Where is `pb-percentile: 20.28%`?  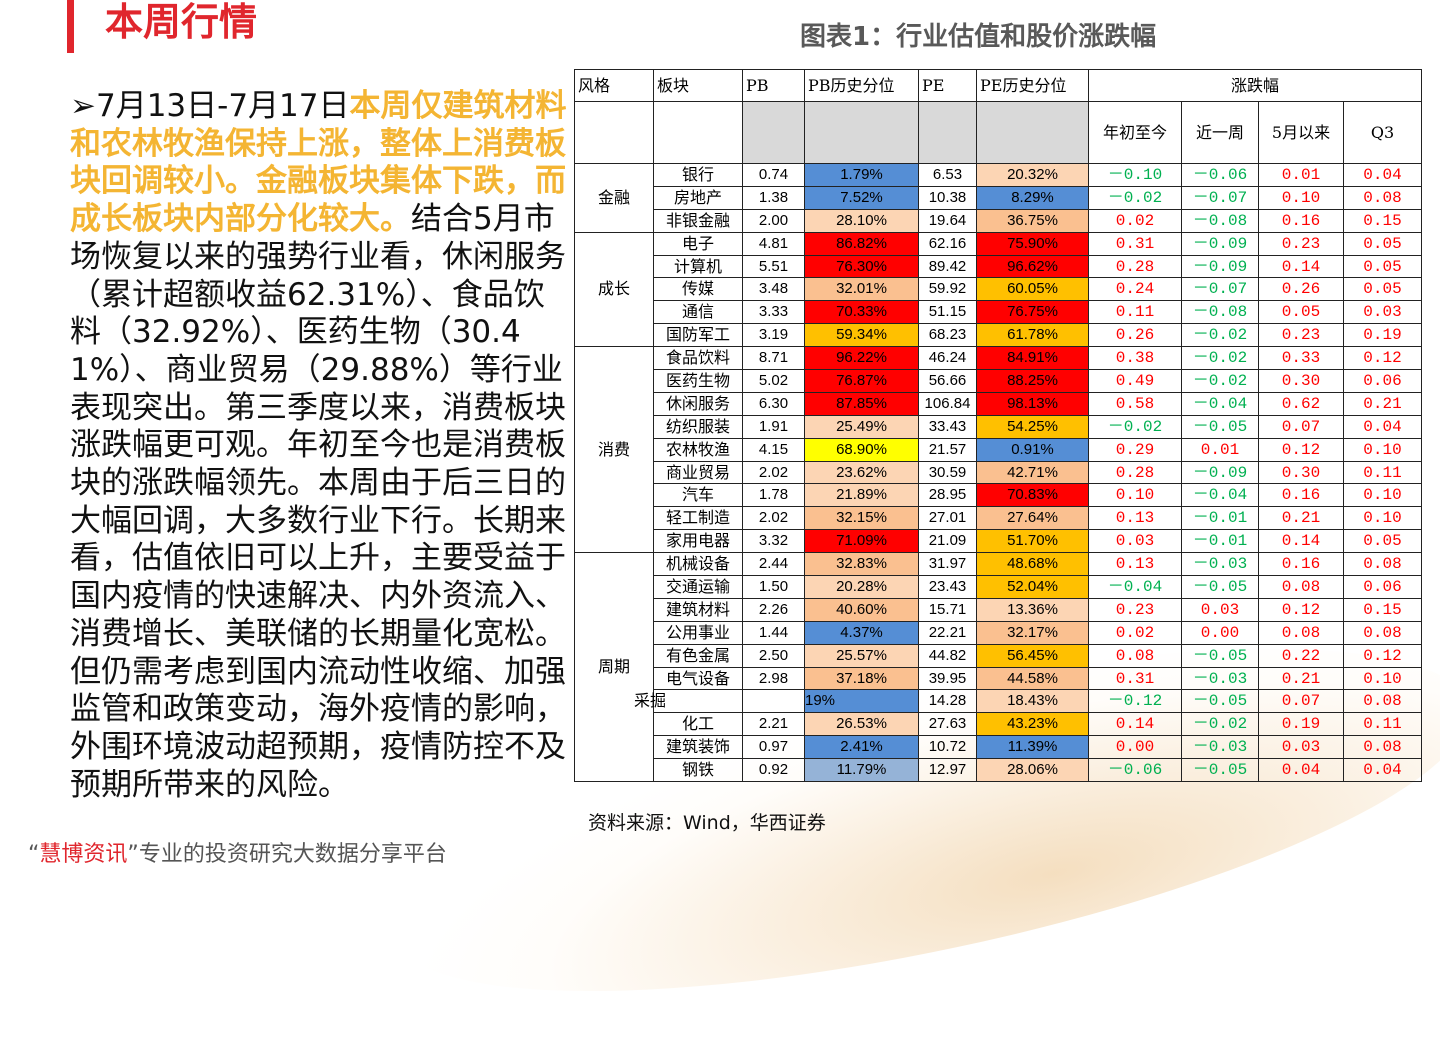
pb-percentile: 20.28% is located at coordinates (861, 587).